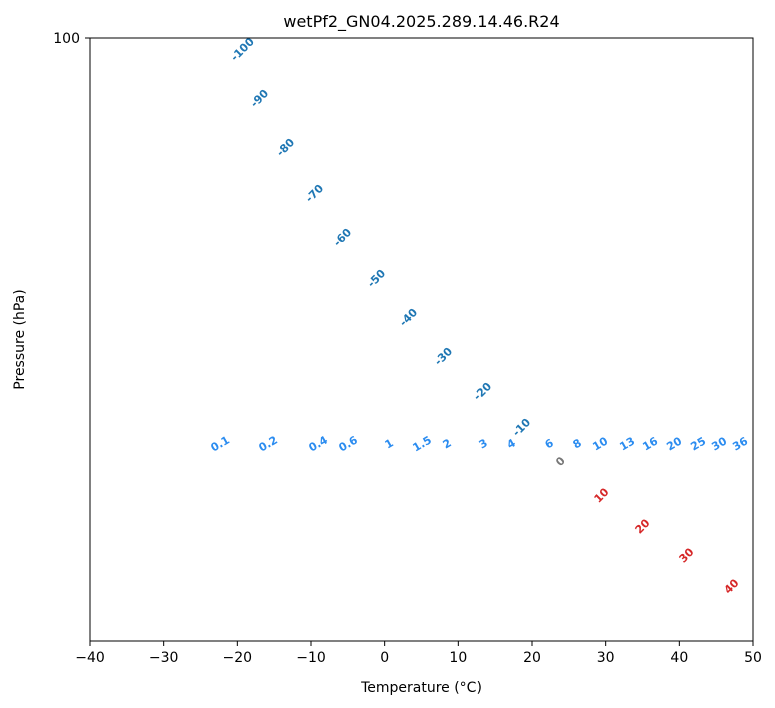 The width and height of the screenshot is (775, 708). What do you see at coordinates (421, 688) in the screenshot?
I see `x-axis-label: Temperature (°C)` at bounding box center [421, 688].